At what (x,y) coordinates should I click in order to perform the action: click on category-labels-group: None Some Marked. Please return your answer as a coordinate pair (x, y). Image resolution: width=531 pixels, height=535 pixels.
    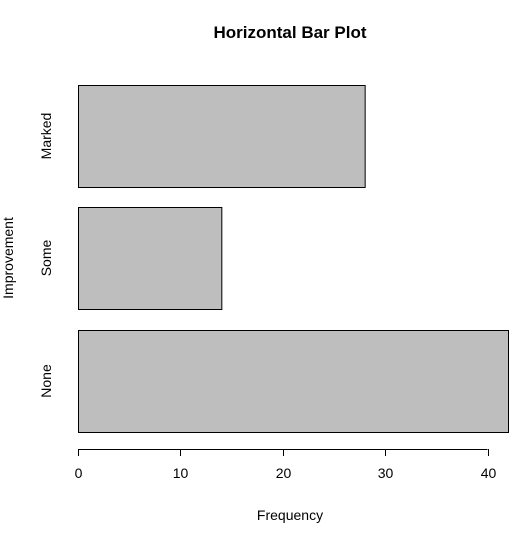
    Looking at the image, I should click on (46, 255).